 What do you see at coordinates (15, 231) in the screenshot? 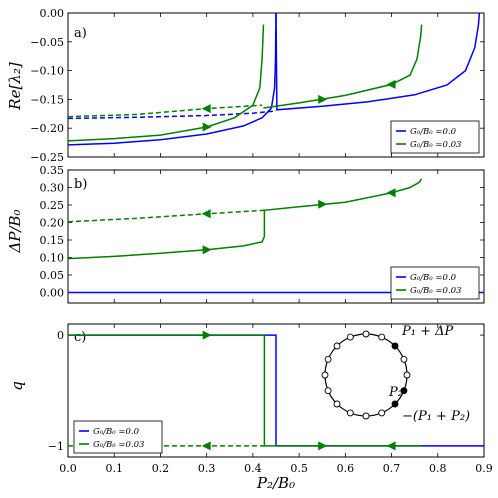
I see `panel-b-ylabel: ΔP/B₀` at bounding box center [15, 231].